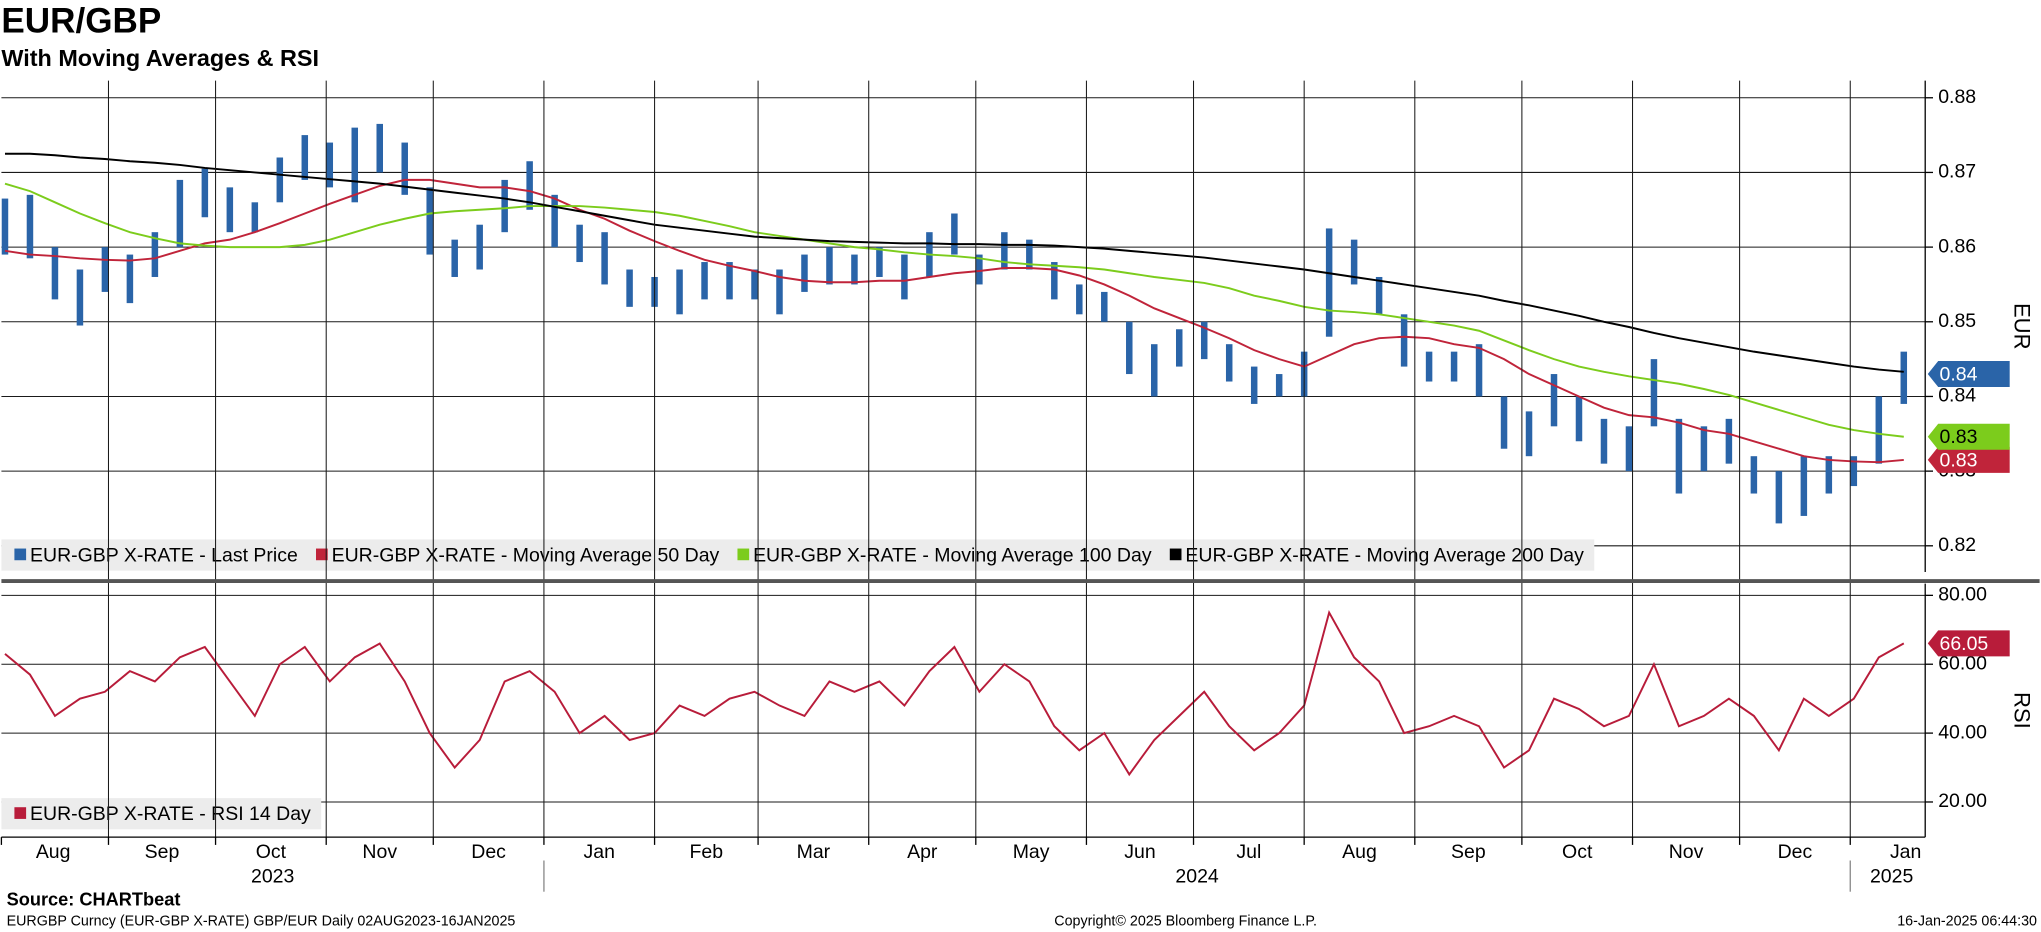  I want to click on x-tick-label: Sep, so click(1468, 852).